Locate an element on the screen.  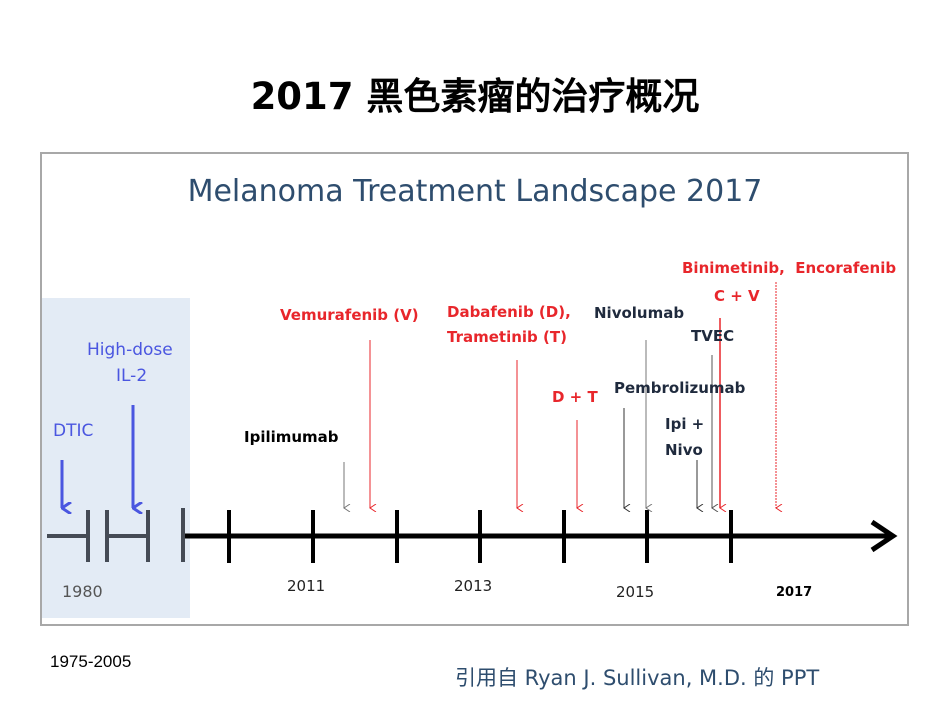
label-bini-enco: Binimetinib, Encorafenib is located at coordinates (789, 268).